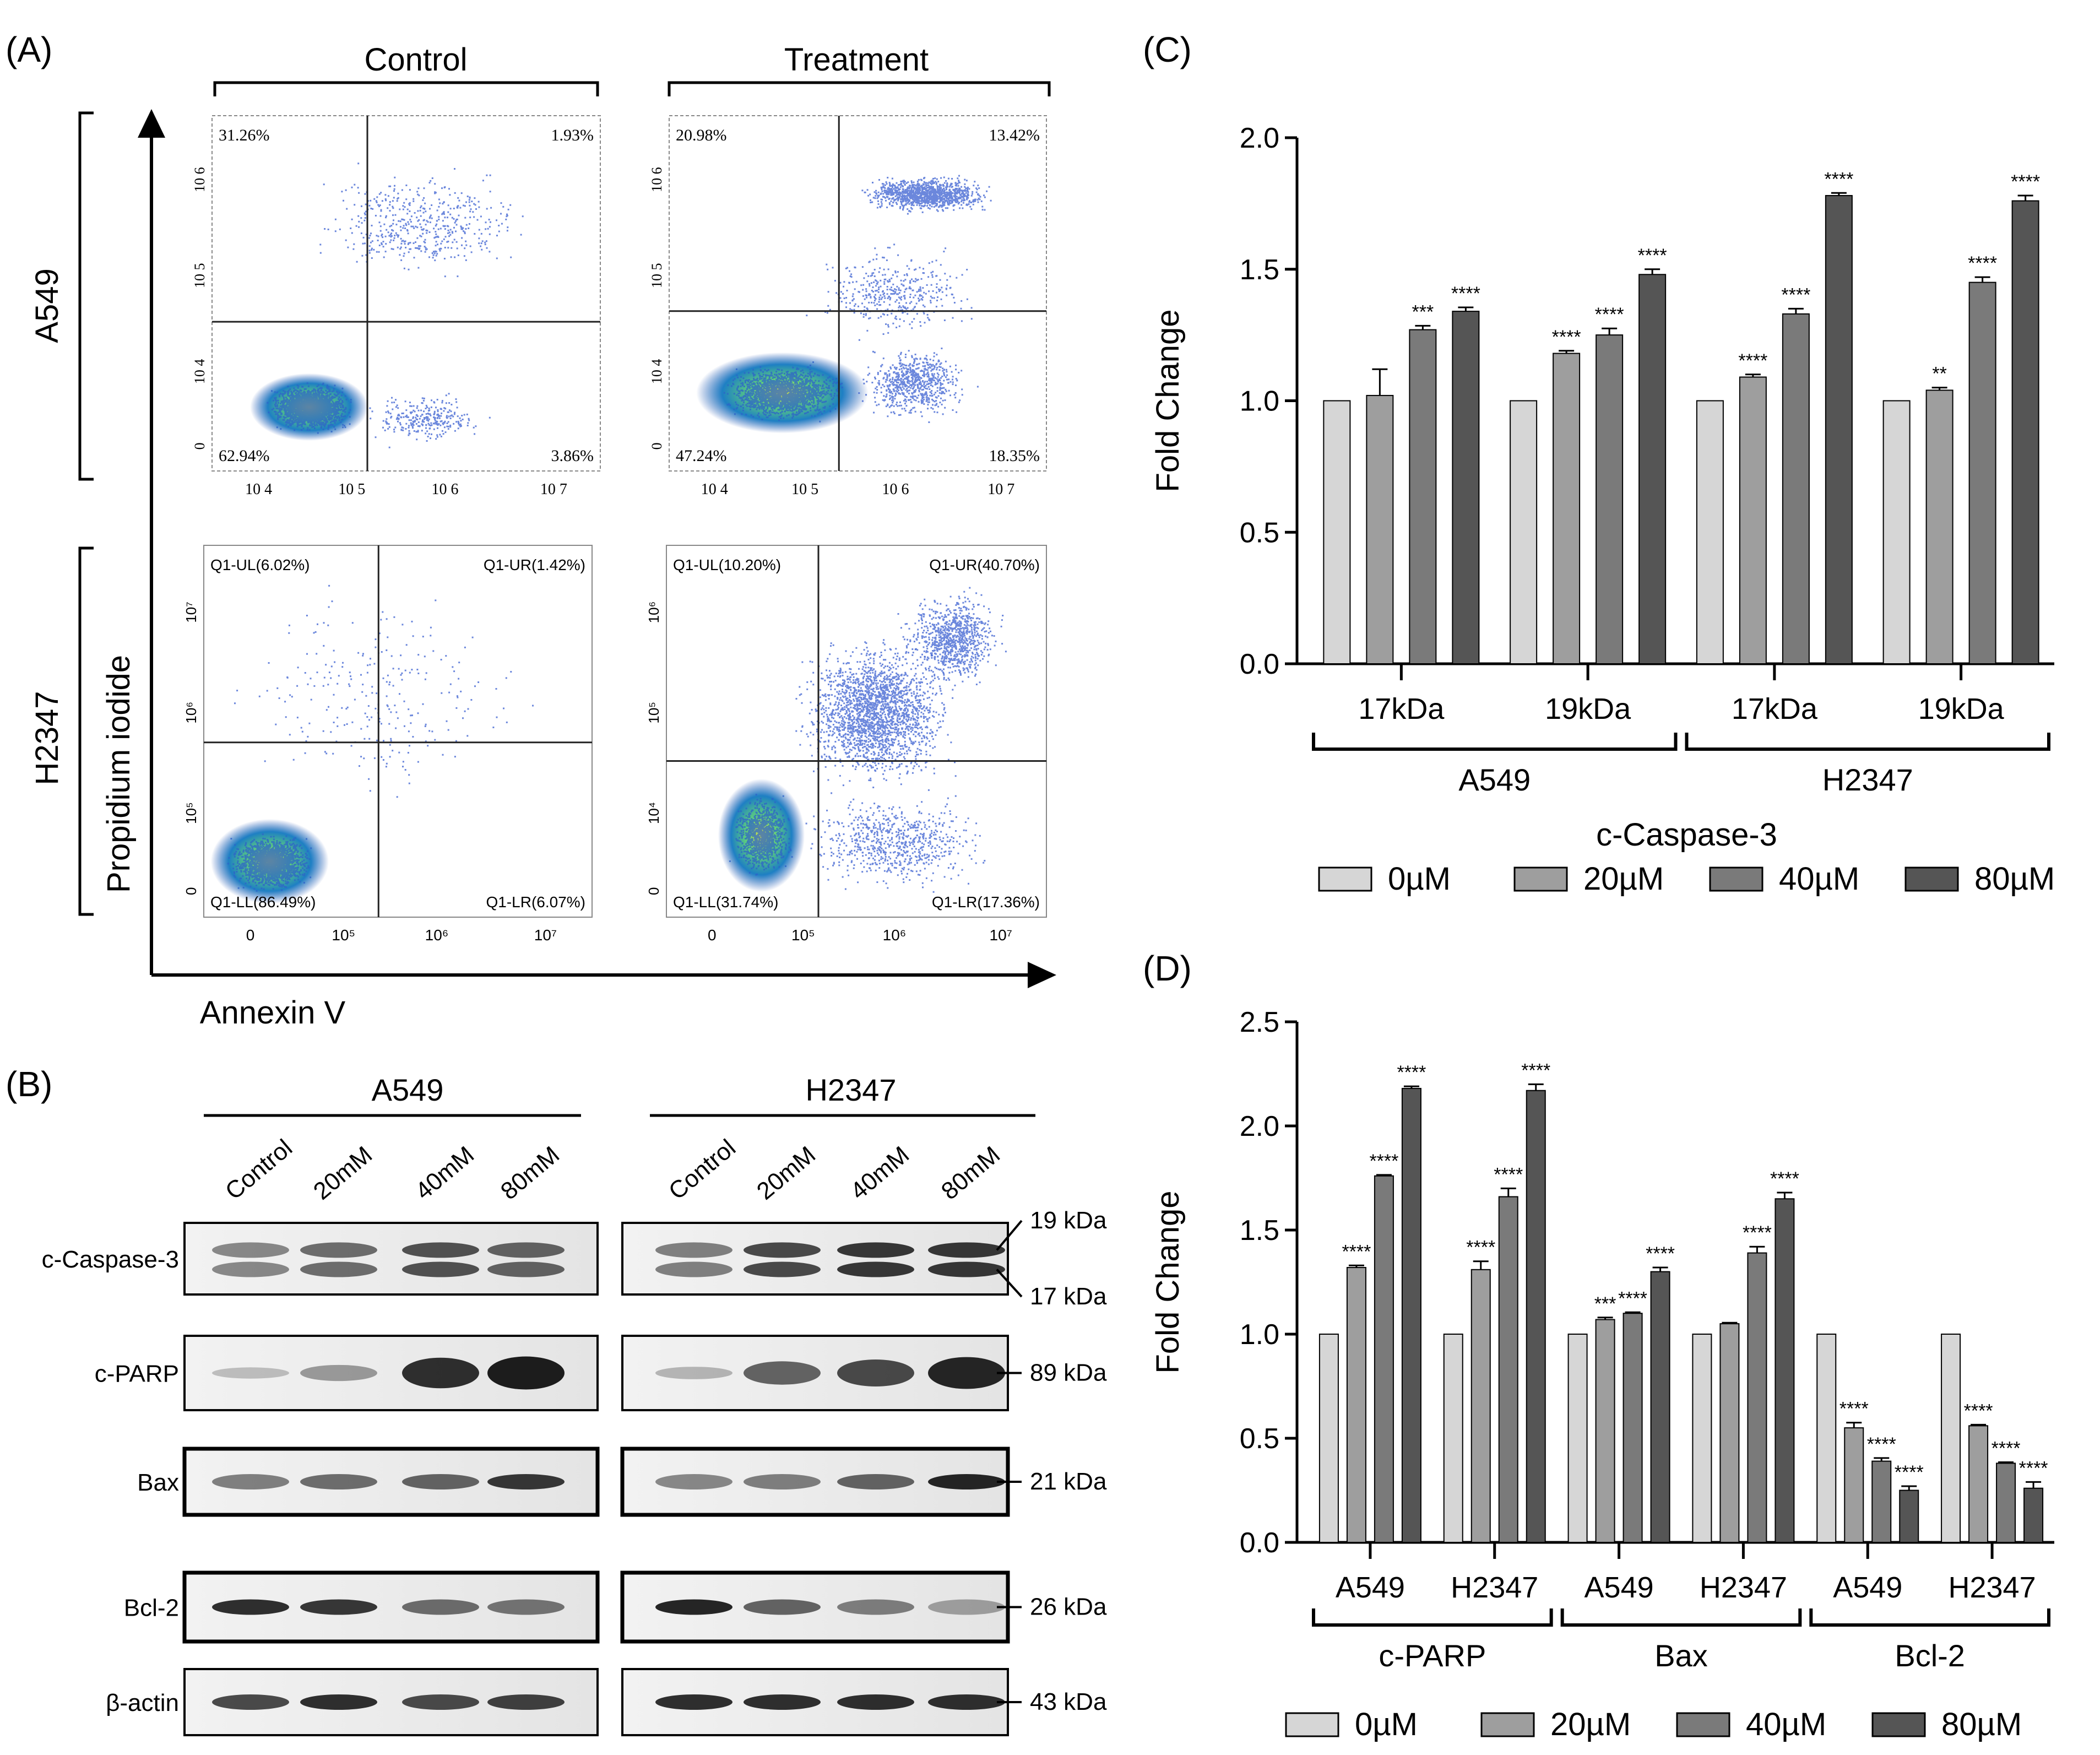 The width and height of the screenshot is (2100, 1755). Describe the element at coordinates (351, 489) in the screenshot. I see `x-tick-label: 10 5` at that location.